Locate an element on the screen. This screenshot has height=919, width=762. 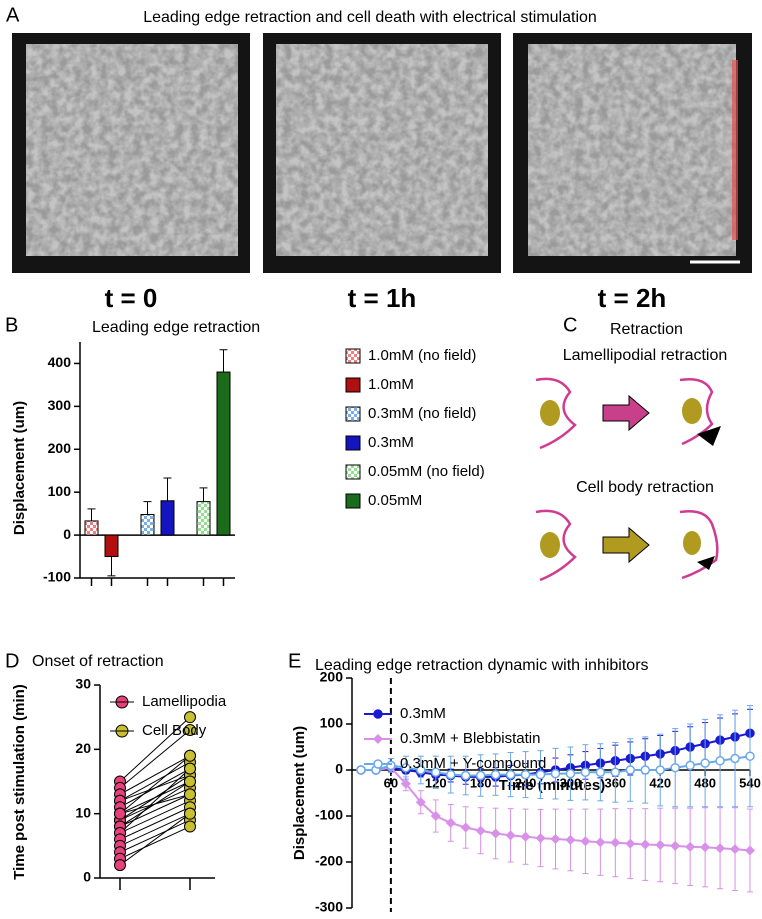
y-tick-label: 10 is located at coordinates (83, 812).